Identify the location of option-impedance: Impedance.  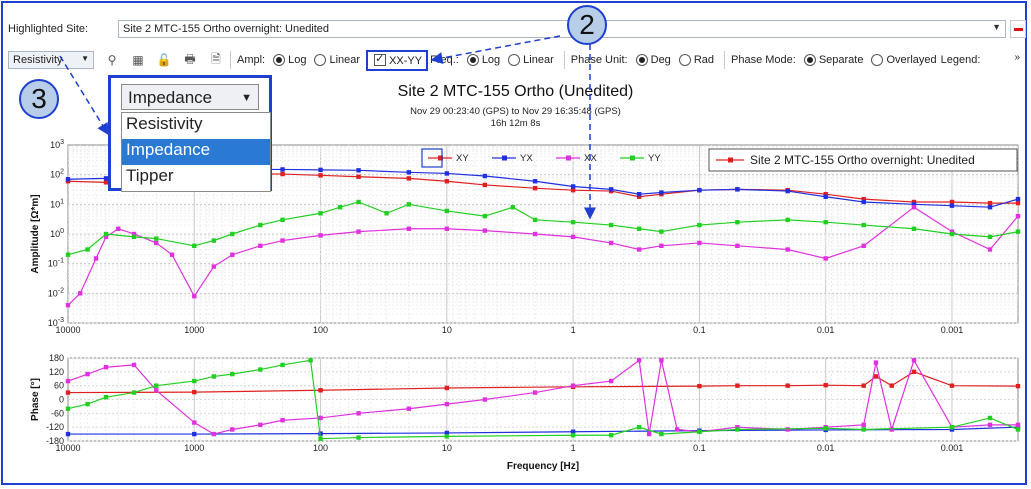
(196, 152).